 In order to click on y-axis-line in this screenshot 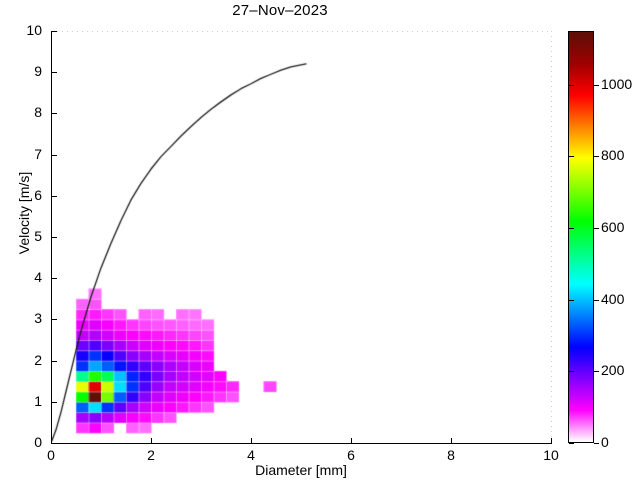, I will do `click(51, 237)`.